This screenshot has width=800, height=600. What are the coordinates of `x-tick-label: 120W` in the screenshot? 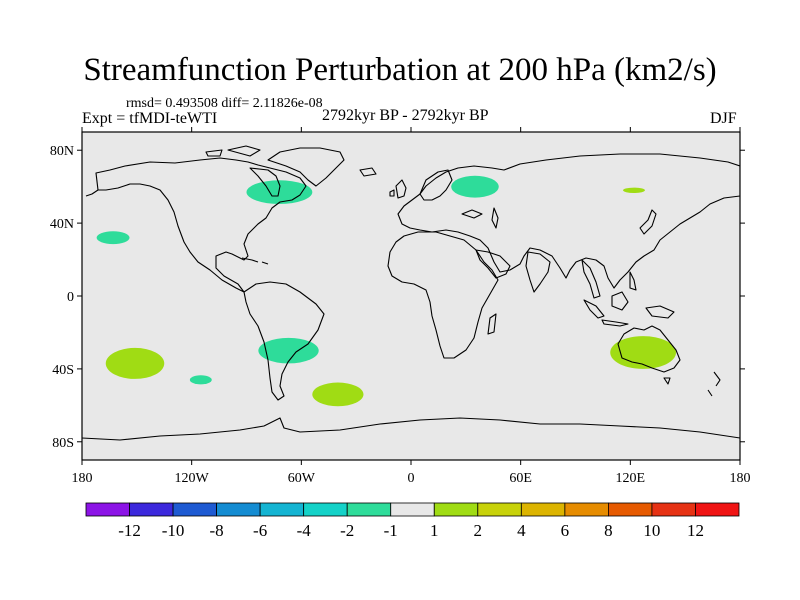 It's located at (192, 478).